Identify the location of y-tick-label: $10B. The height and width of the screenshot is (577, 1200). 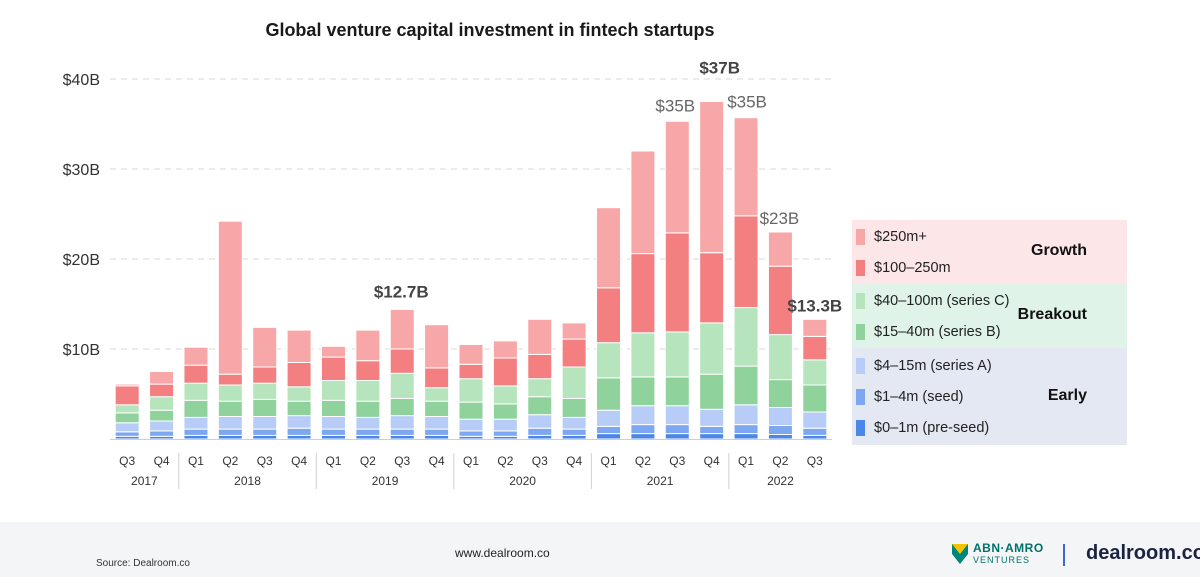
(81, 350).